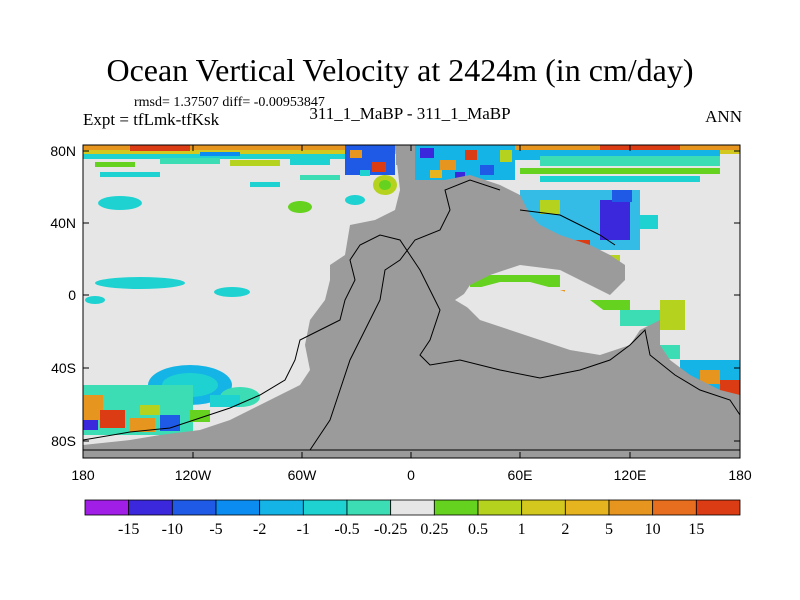 The height and width of the screenshot is (600, 800). What do you see at coordinates (193, 475) in the screenshot?
I see `lon-tick-label: 120W` at bounding box center [193, 475].